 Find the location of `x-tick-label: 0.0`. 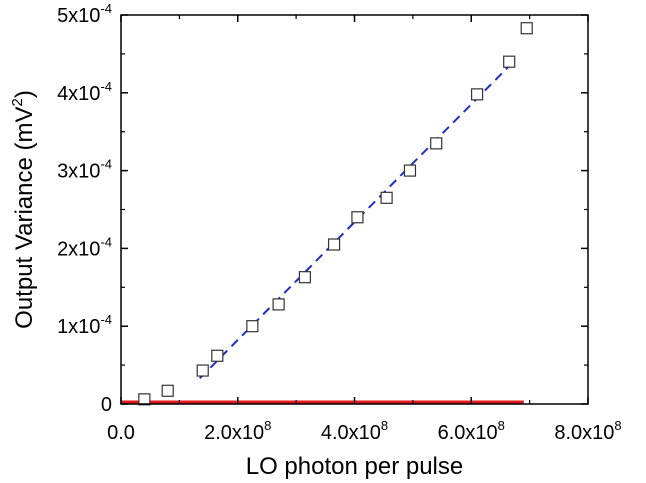

x-tick-label: 0.0 is located at coordinates (121, 433).